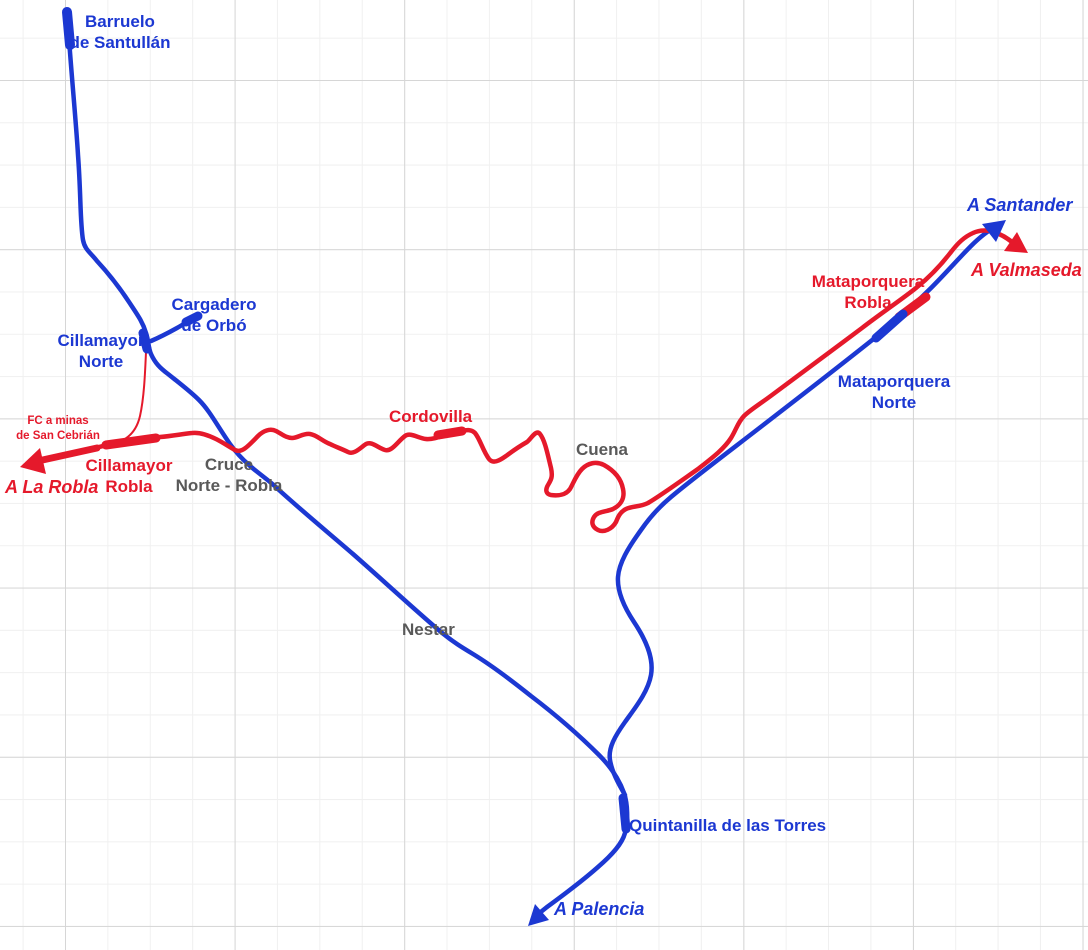 This screenshot has height=950, width=1088. Describe the element at coordinates (120, 32) in the screenshot. I see `label-station-barruelo: Barruelo de Santullán` at that location.